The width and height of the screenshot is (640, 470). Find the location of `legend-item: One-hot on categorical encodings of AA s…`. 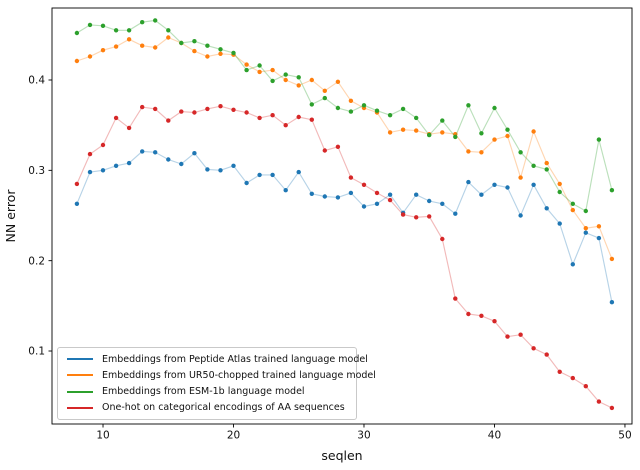

legend-item: One-hot on categorical encodings of AA s… is located at coordinates (207, 407).